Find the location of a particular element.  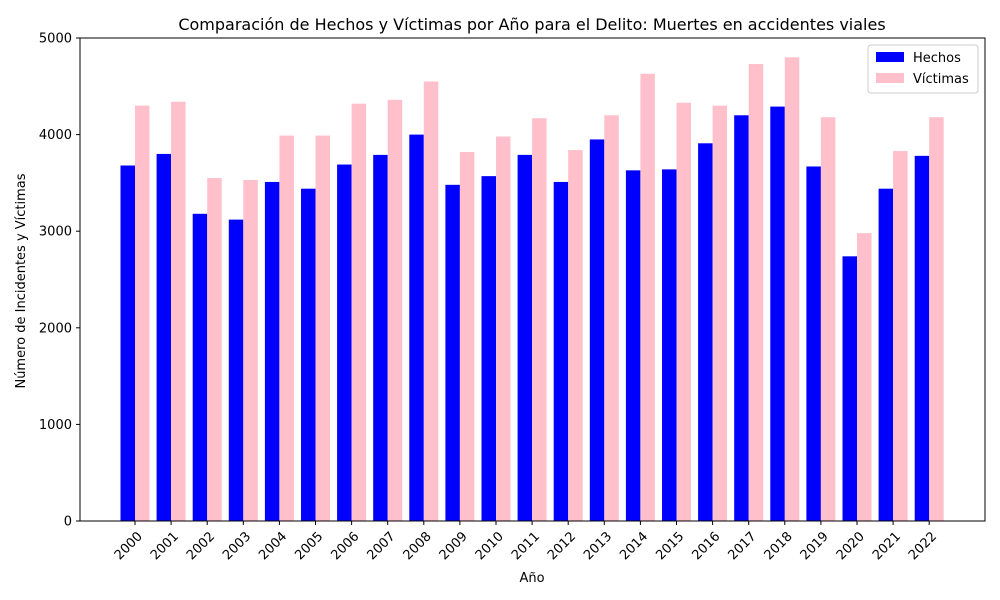

bar-hechos-2018 is located at coordinates (777, 313).